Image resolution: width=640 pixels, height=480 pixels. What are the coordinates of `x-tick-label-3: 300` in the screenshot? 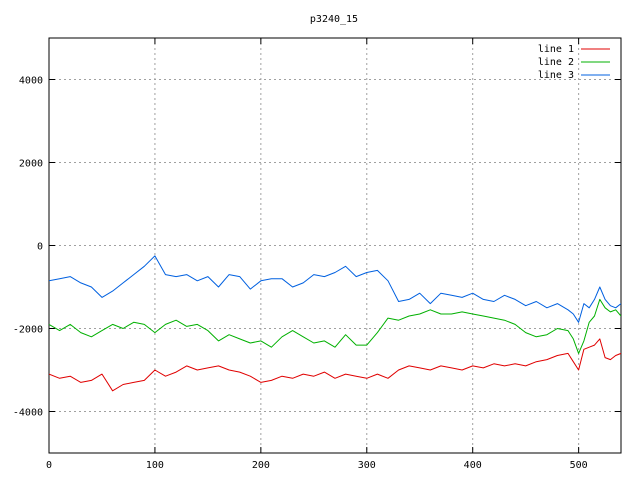 It's located at (367, 465).